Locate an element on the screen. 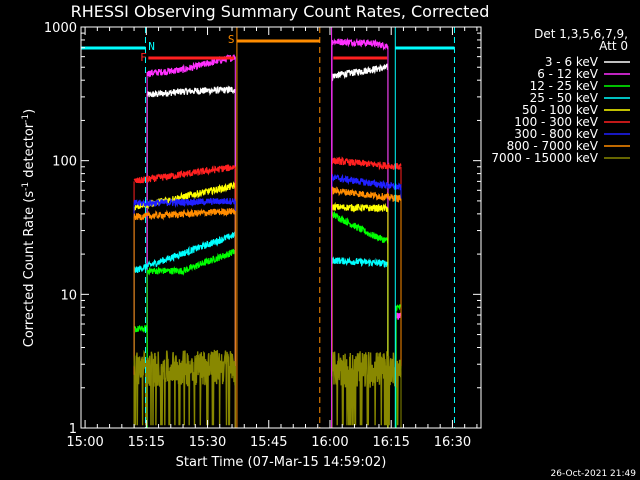 The height and width of the screenshot is (480, 640). legend-title-line1: Det 1,3,5,6,7,9, is located at coordinates (581, 34).